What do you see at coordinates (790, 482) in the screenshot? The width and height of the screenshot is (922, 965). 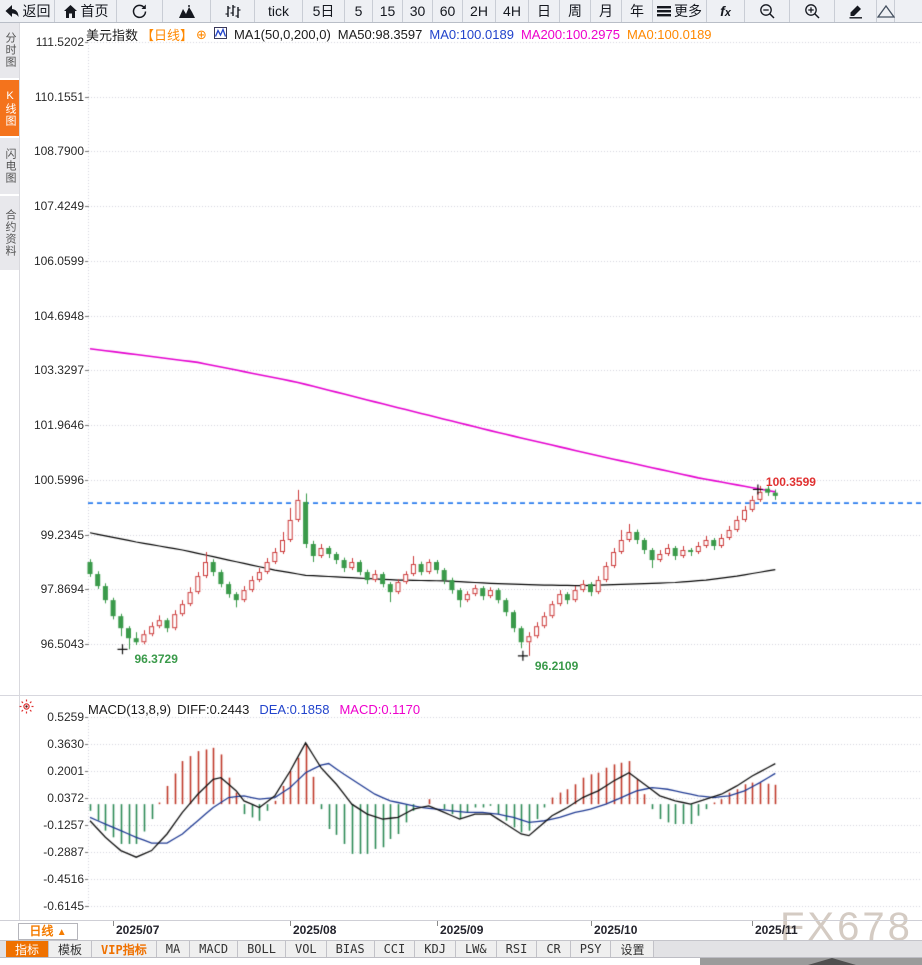 I see `price-annotation: 100.3599` at bounding box center [790, 482].